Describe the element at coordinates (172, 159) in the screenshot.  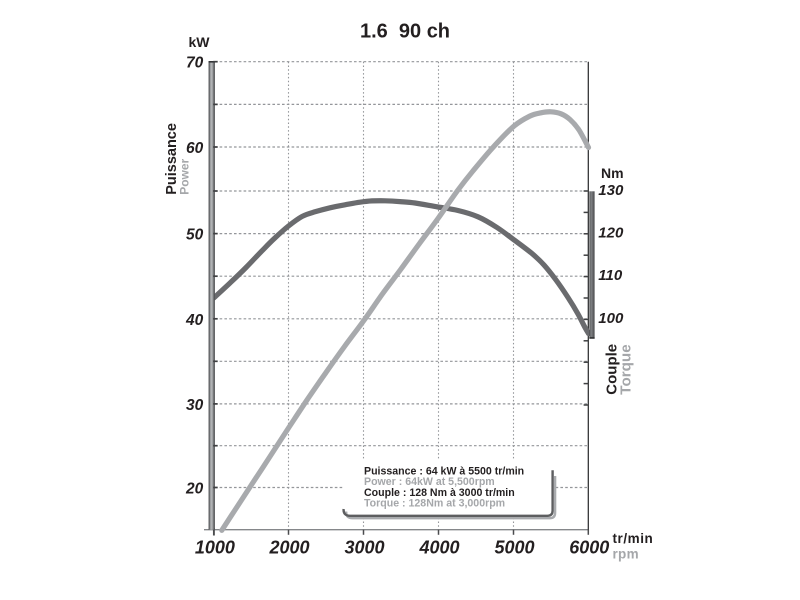
I see `svg-text: Puissance` at that location.